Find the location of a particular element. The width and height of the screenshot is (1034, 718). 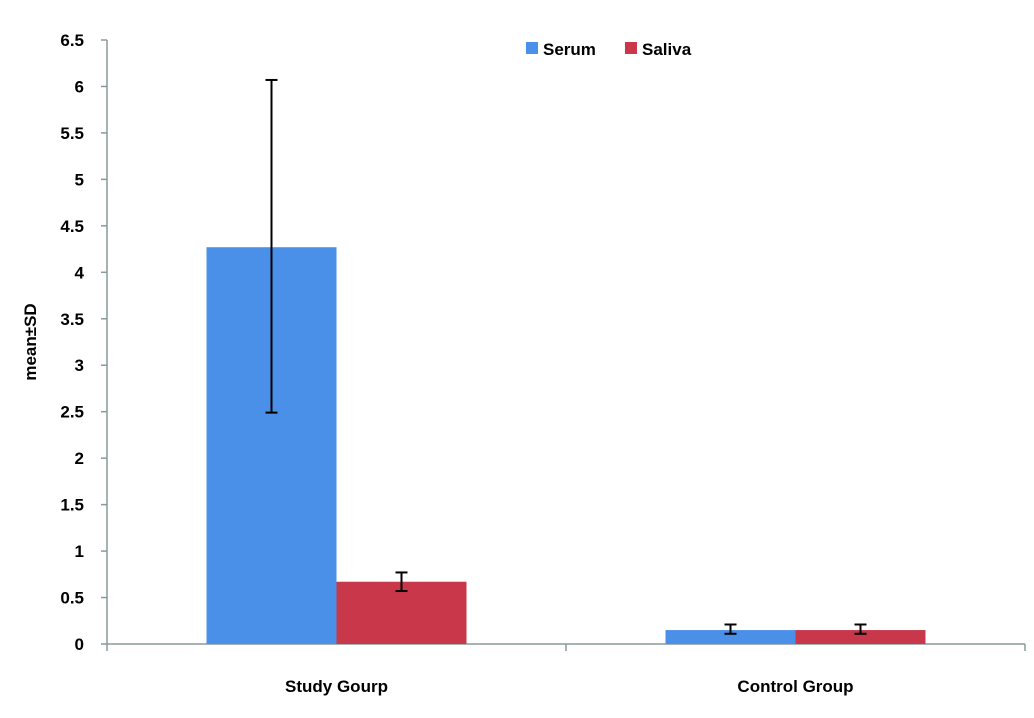

y-tick-label: 6 is located at coordinates (79, 86).